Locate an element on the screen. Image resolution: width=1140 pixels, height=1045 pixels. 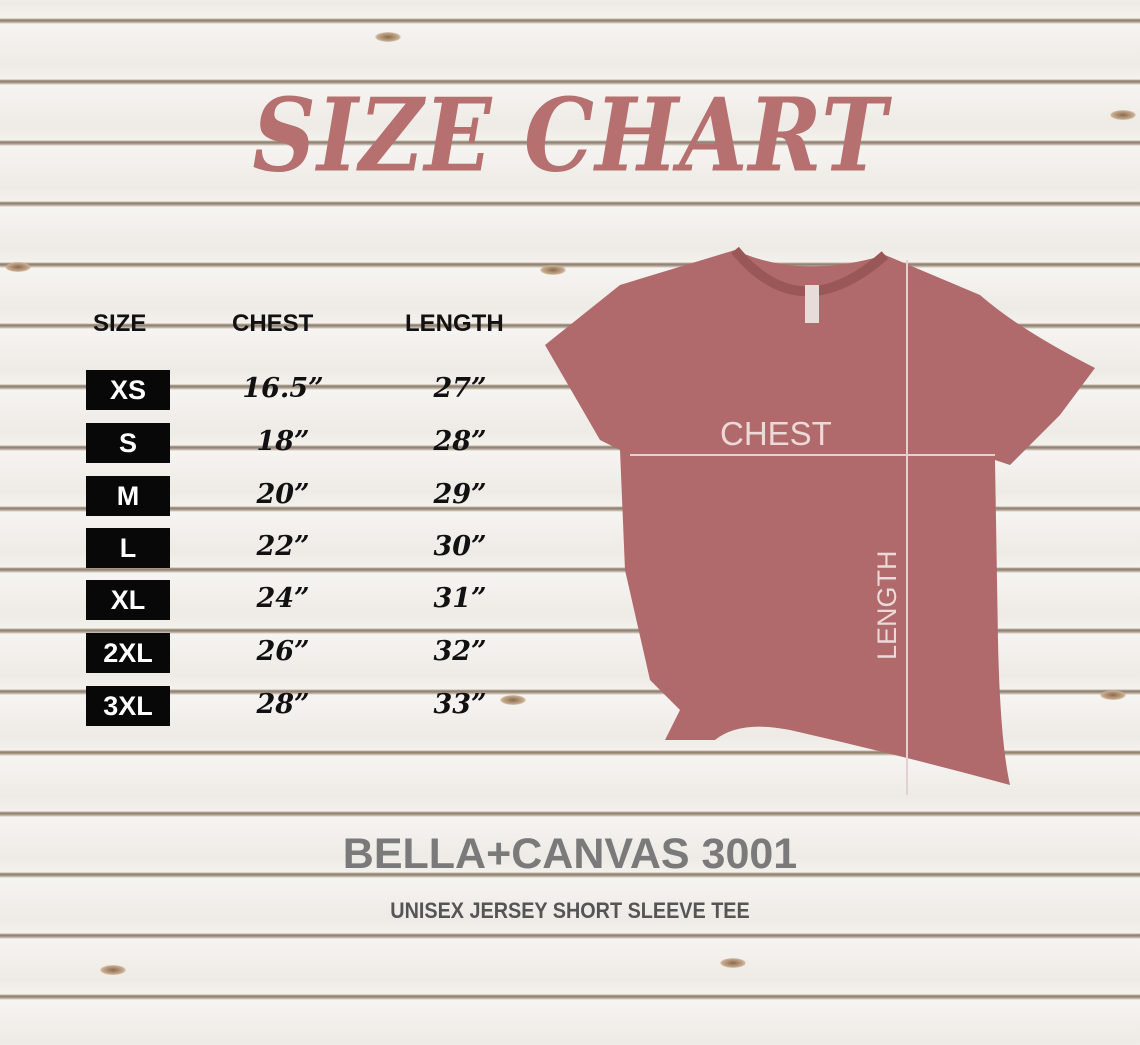
length-value: 28” is located at coordinates (460, 441).